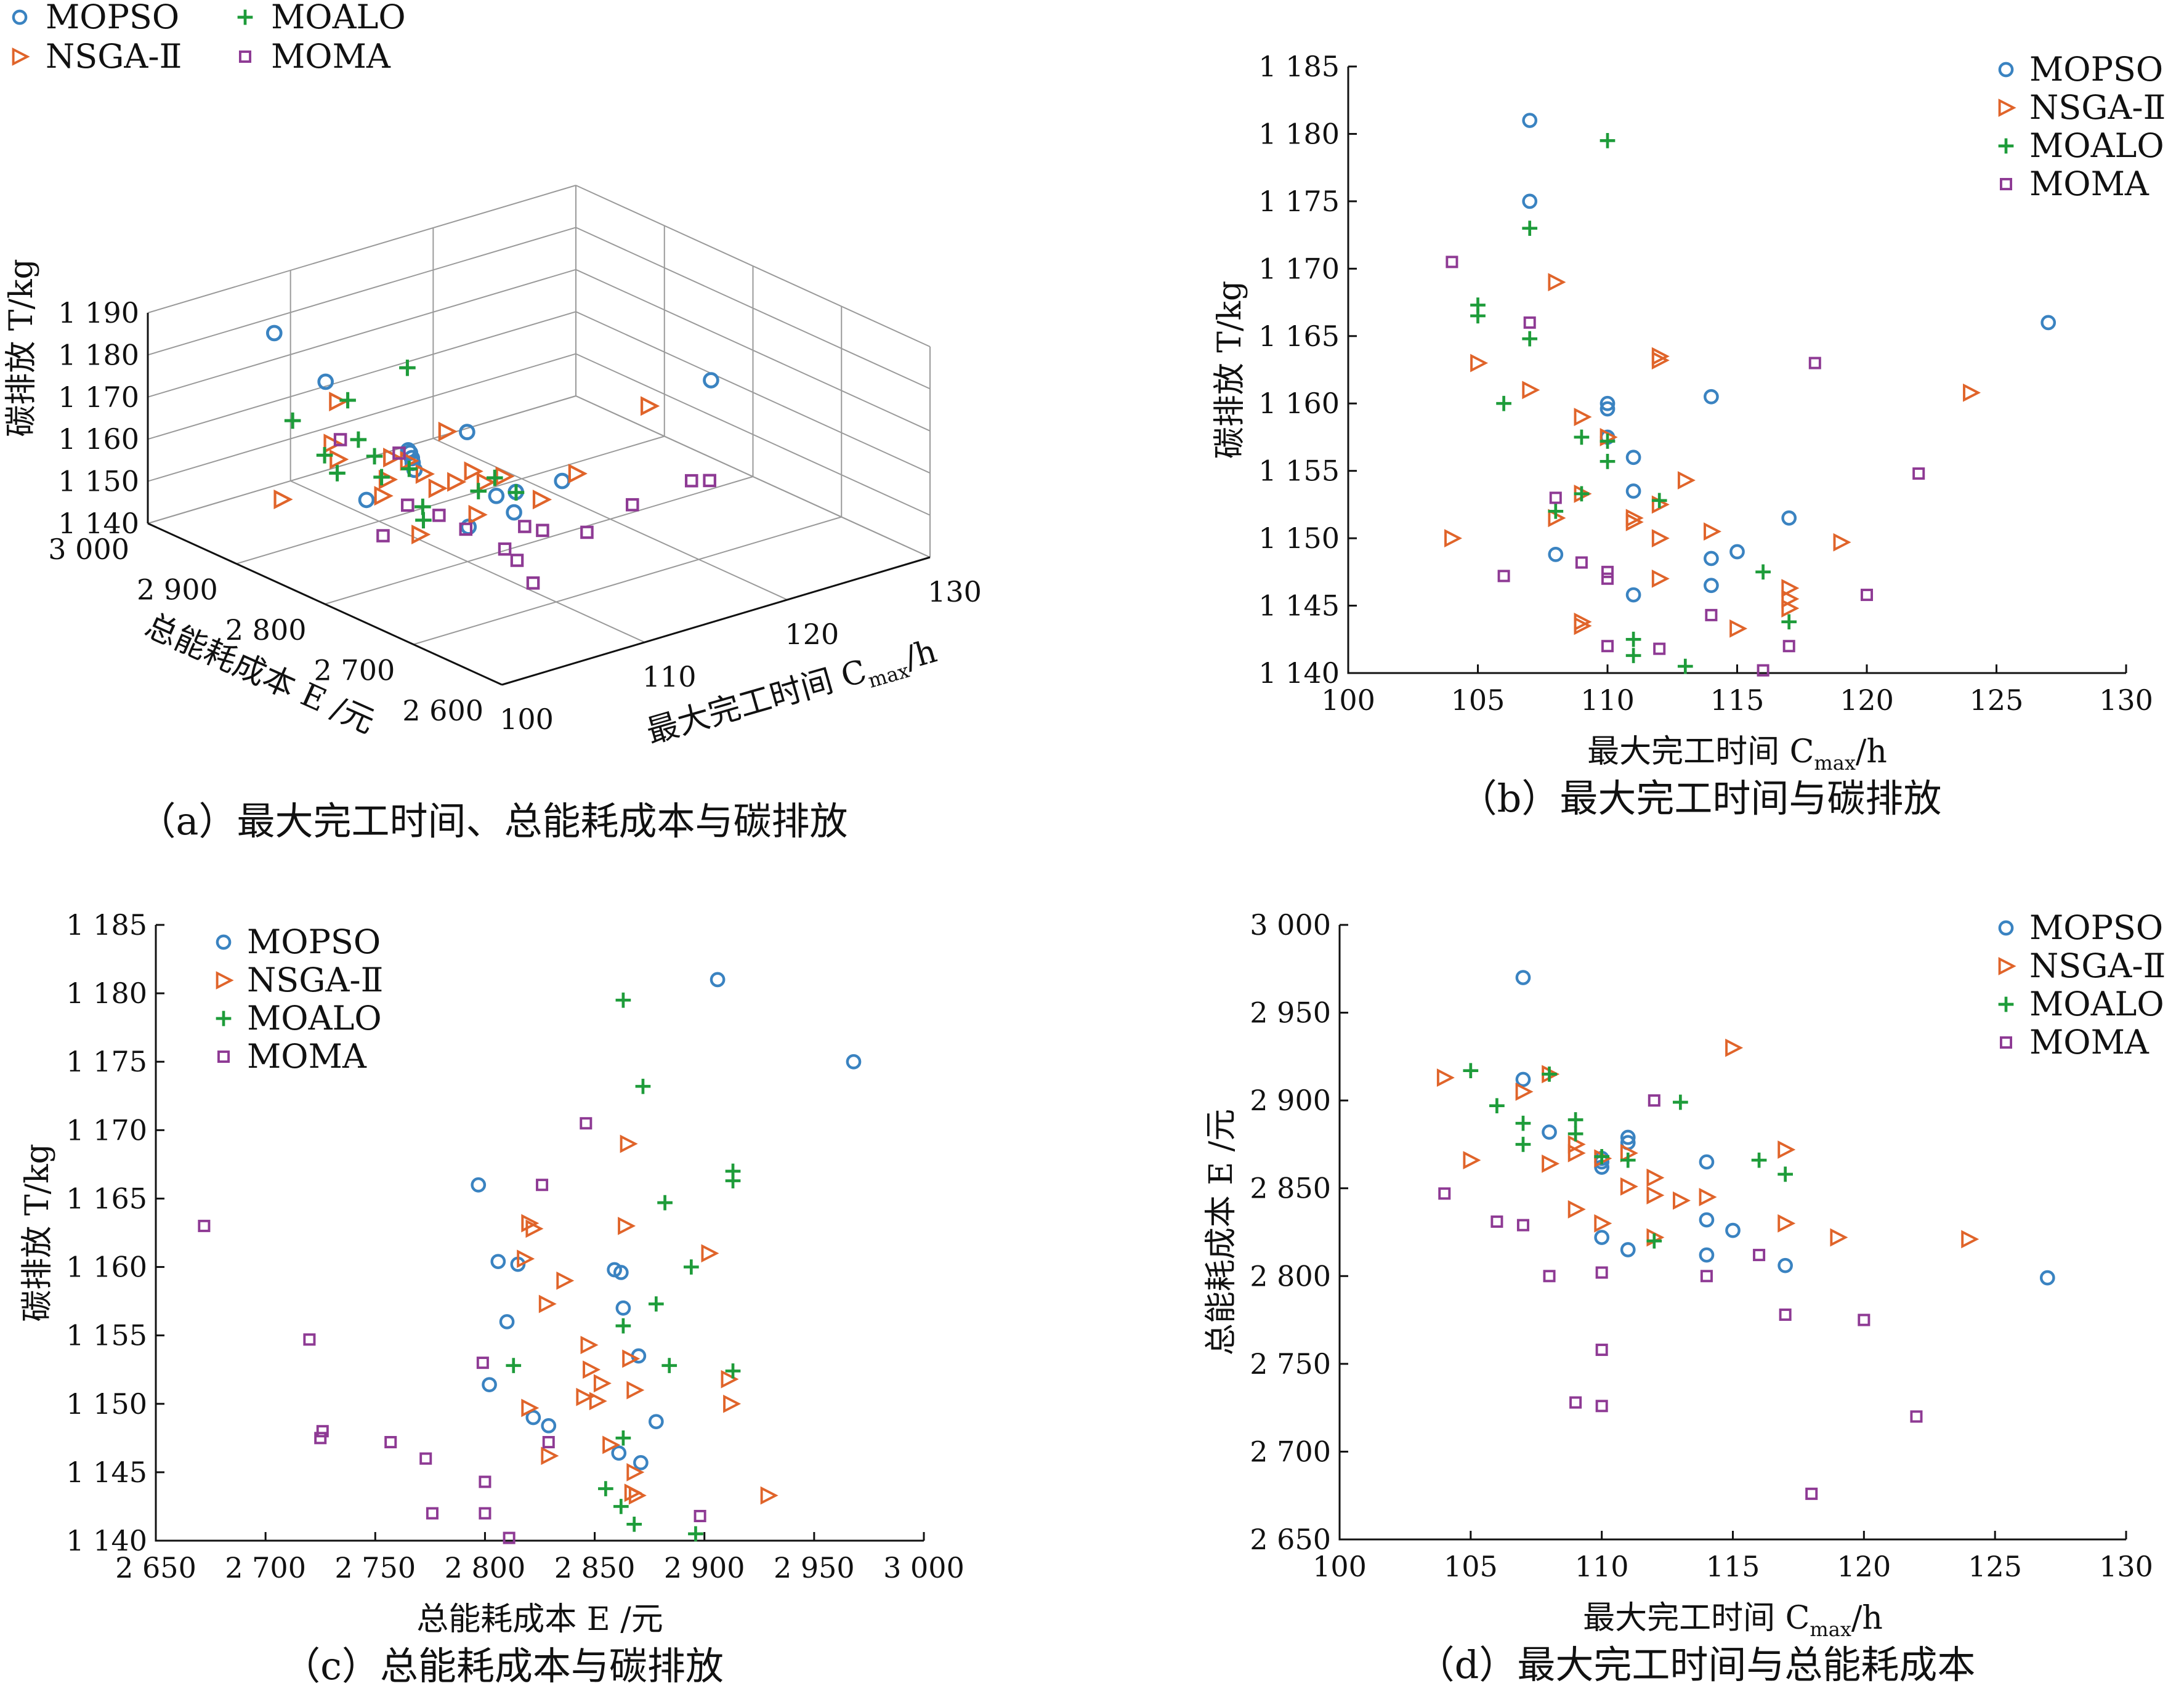  What do you see at coordinates (1299, 336) in the screenshot?
I see `y-tick-label: 1 165` at bounding box center [1299, 336].